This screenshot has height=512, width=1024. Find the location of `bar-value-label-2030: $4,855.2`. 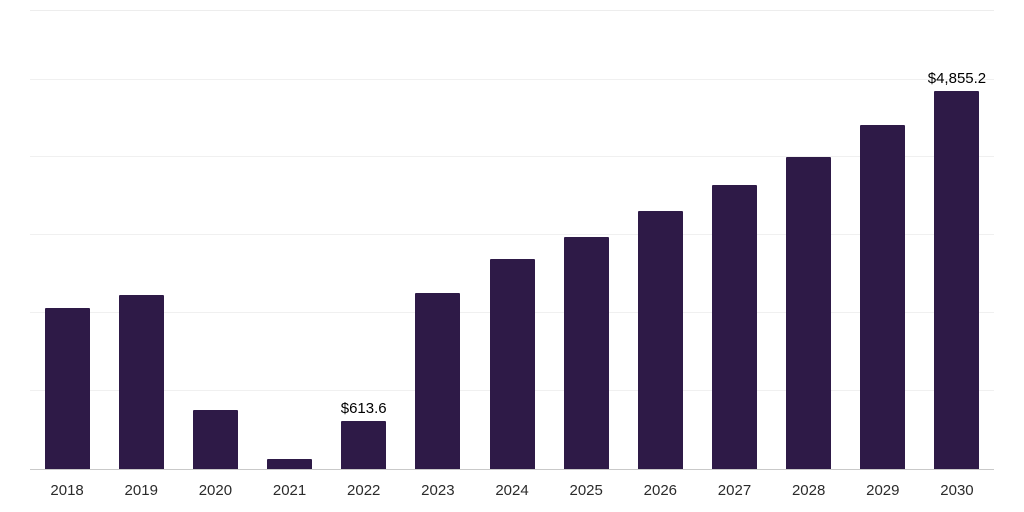

bar-value-label-2030: $4,855.2 is located at coordinates (957, 78).